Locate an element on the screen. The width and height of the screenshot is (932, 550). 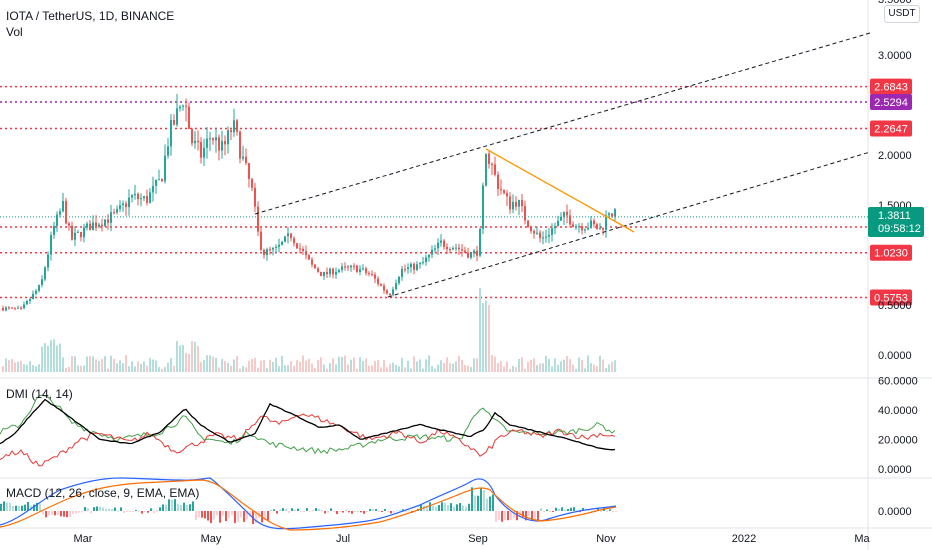
macd-tick-label: 0.0000 is located at coordinates (895, 512).